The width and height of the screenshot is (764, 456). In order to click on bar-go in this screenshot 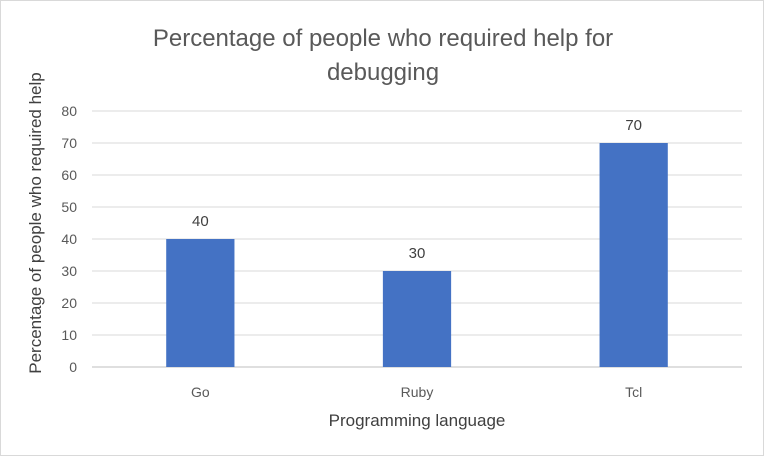, I will do `click(200, 303)`.